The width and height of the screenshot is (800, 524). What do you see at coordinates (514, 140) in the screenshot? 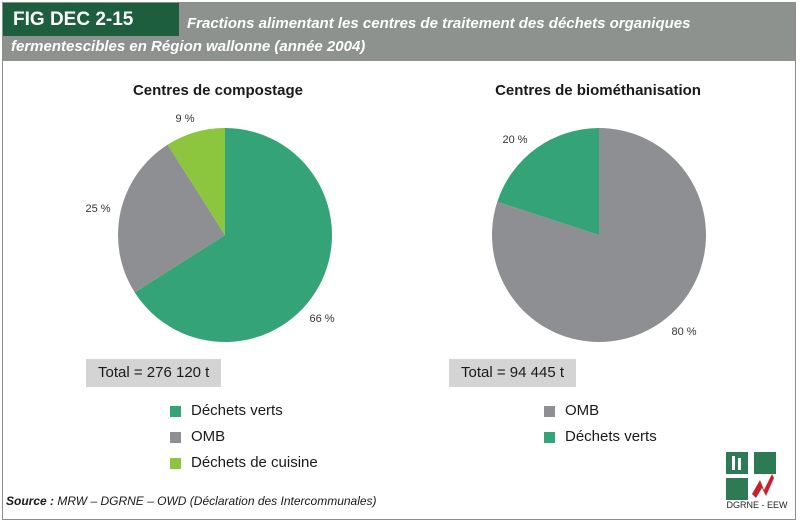
I see `pie-slice-label: 20 %` at bounding box center [514, 140].